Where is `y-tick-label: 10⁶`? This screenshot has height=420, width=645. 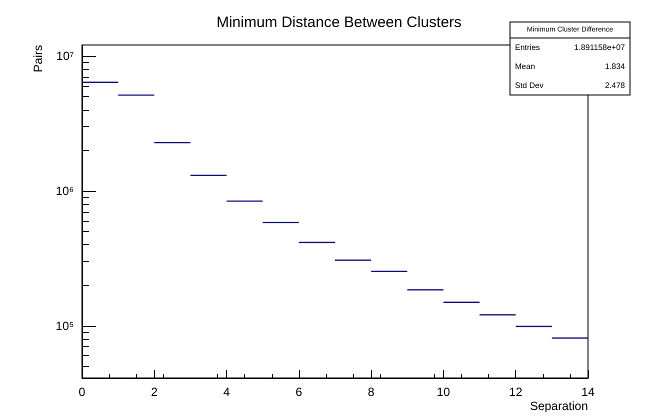 y-tick-label: 10⁶ is located at coordinates (65, 191).